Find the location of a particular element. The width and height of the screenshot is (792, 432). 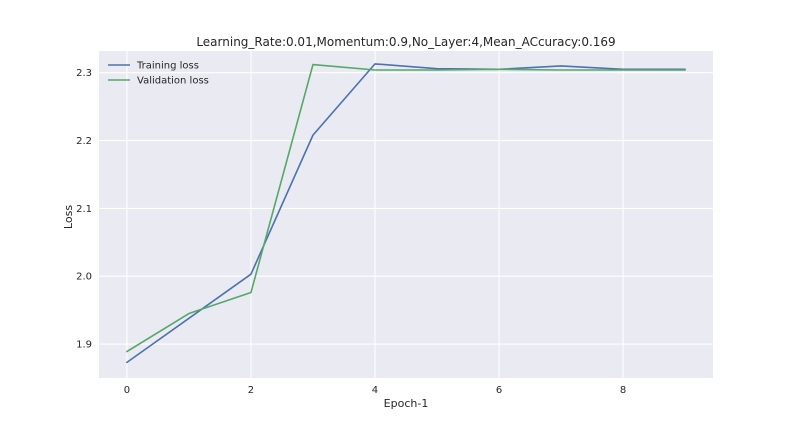

x-tick-label: 4 is located at coordinates (375, 390).